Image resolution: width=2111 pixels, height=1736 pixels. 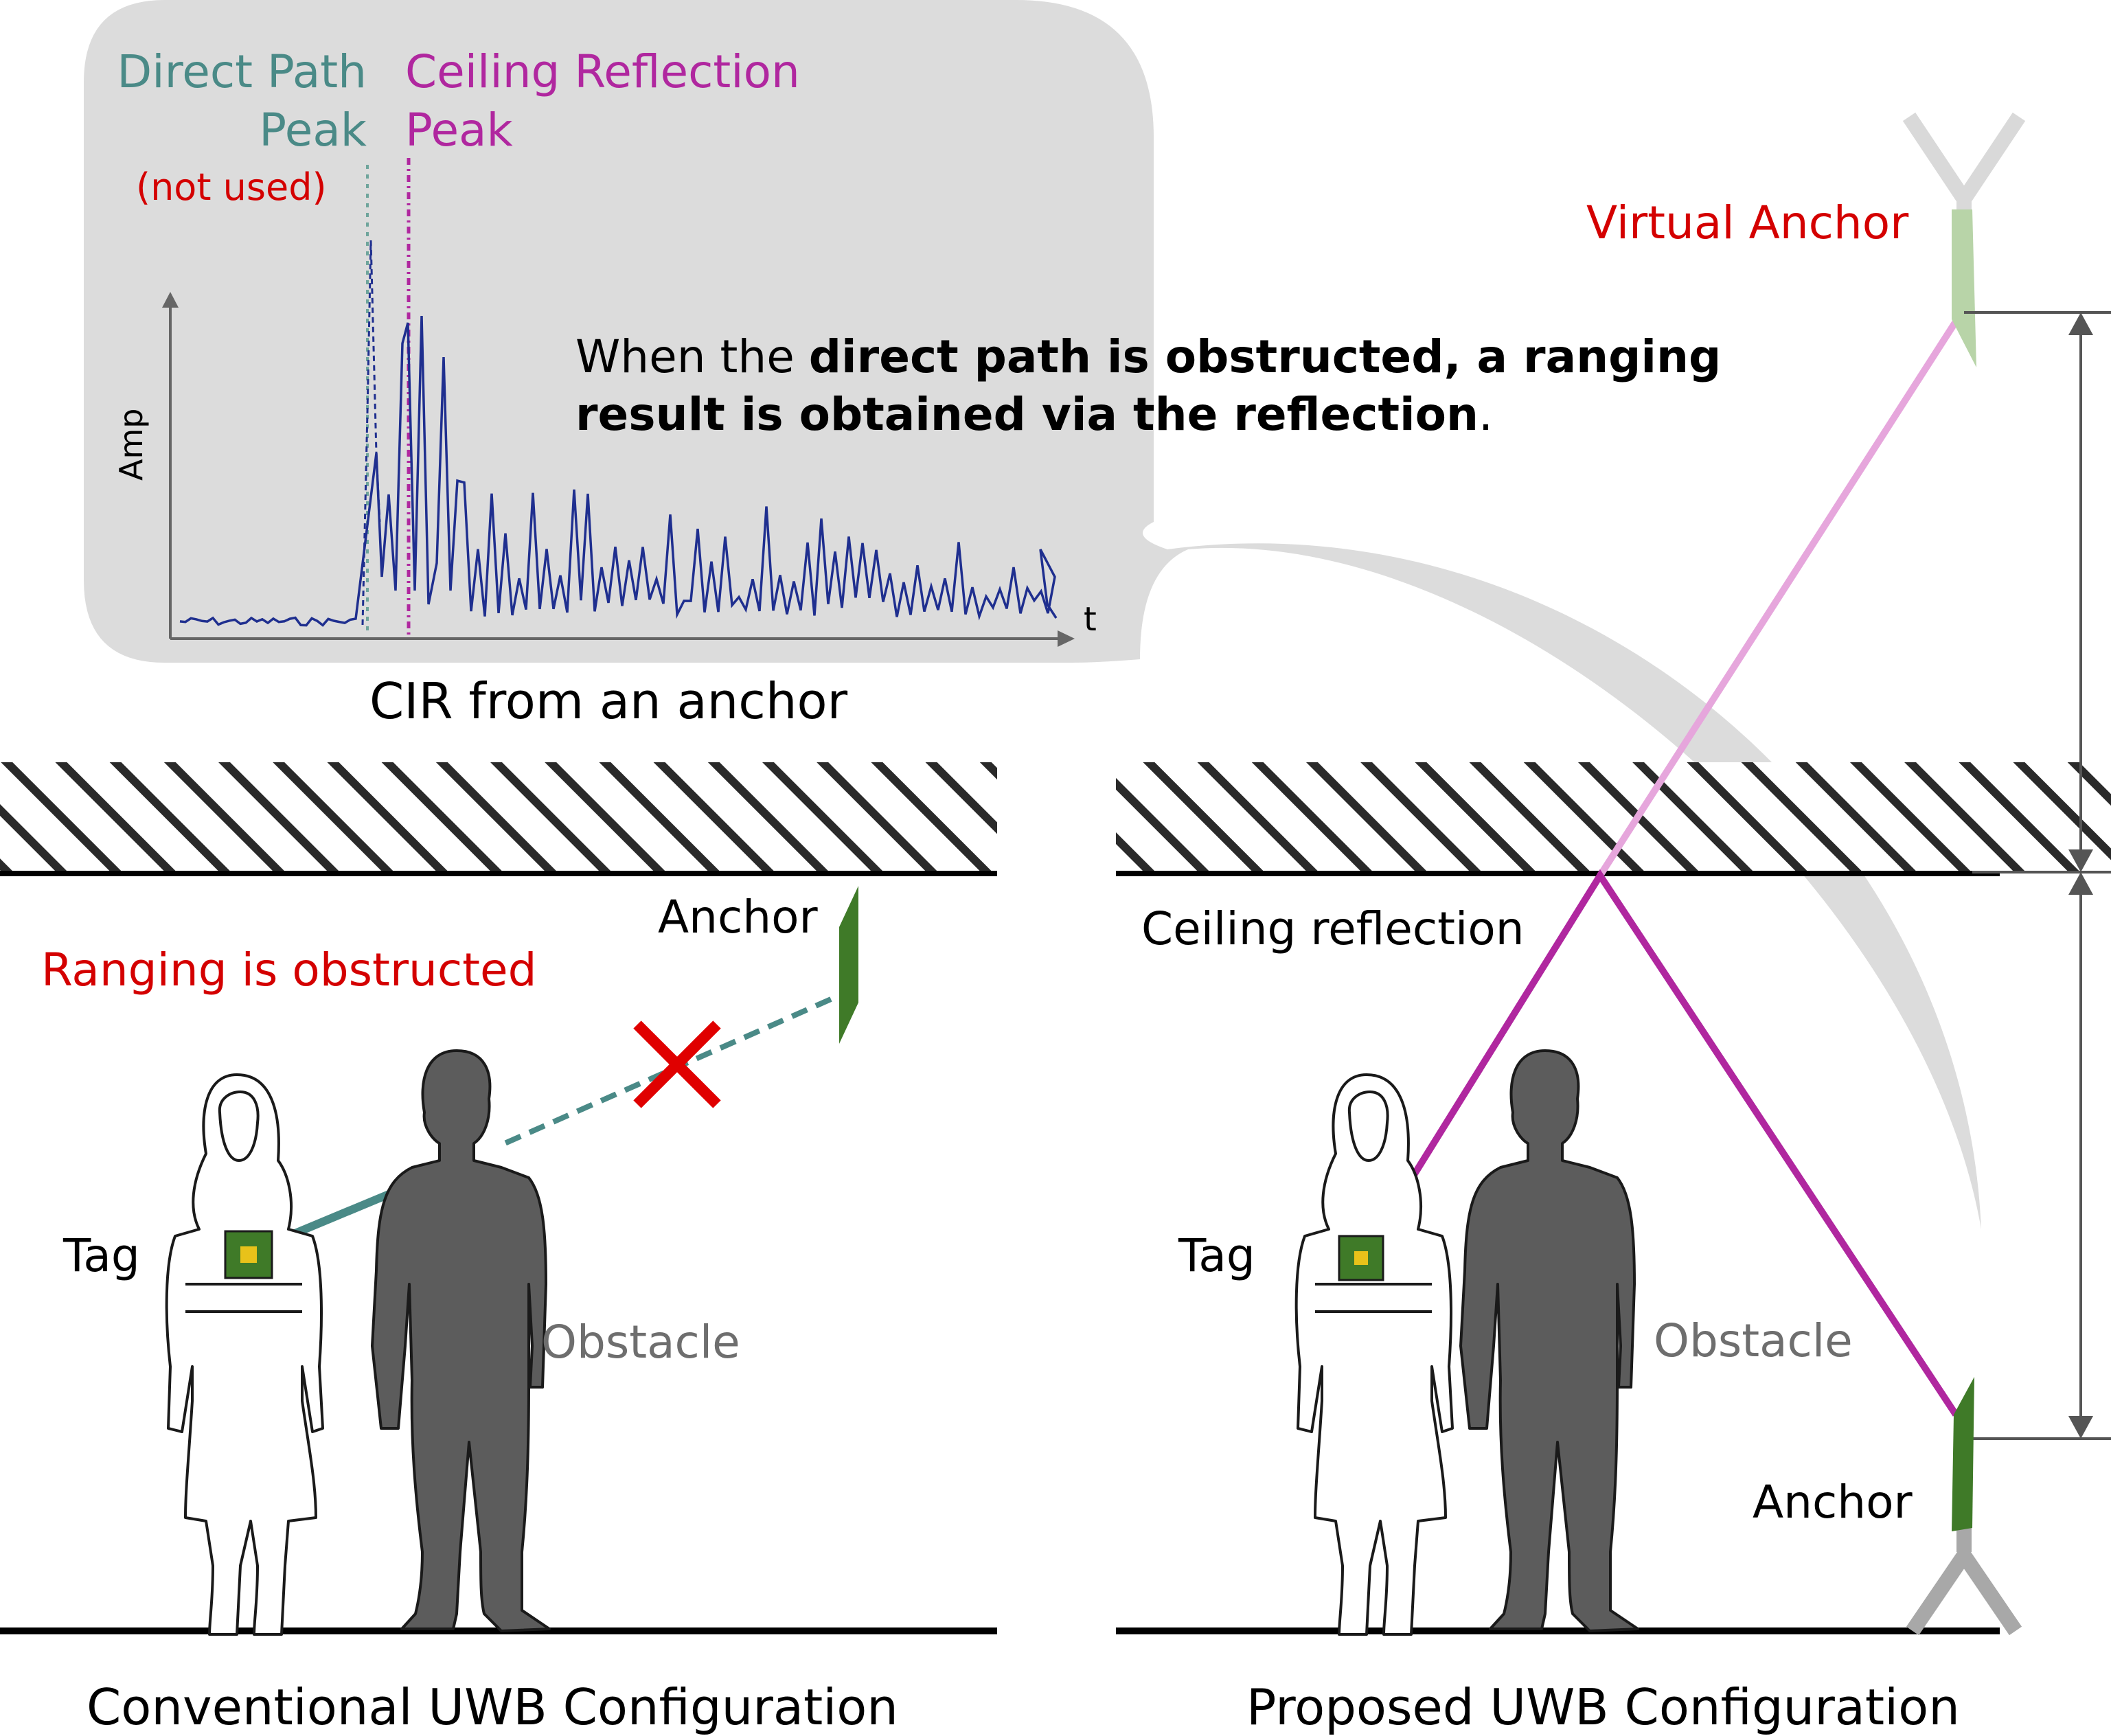 What do you see at coordinates (1216, 1255) in the screenshot?
I see `proposed-tag-label: Tag` at bounding box center [1216, 1255].